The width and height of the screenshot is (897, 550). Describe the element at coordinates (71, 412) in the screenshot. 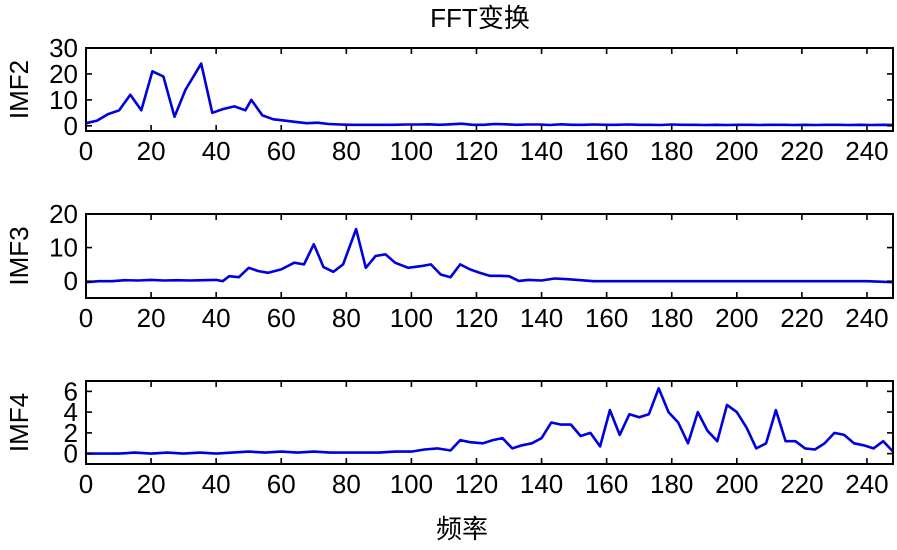

I see `y-tick-label: 4` at that location.